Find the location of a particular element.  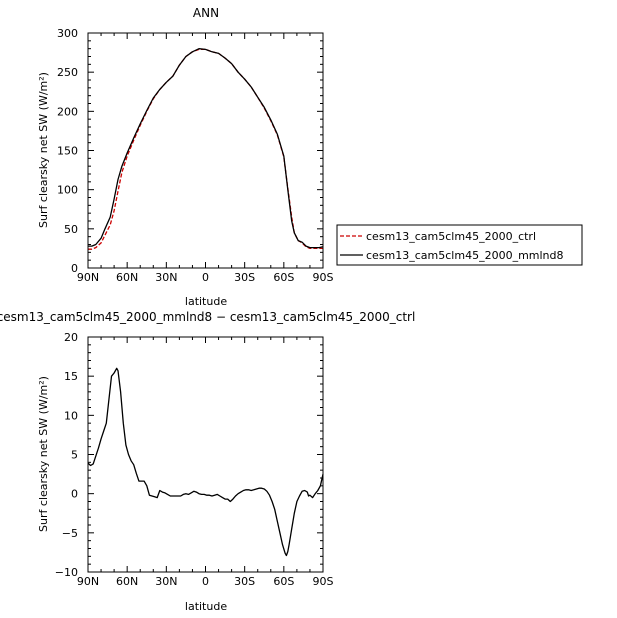

y-tick-label: −5 is located at coordinates (70, 533).